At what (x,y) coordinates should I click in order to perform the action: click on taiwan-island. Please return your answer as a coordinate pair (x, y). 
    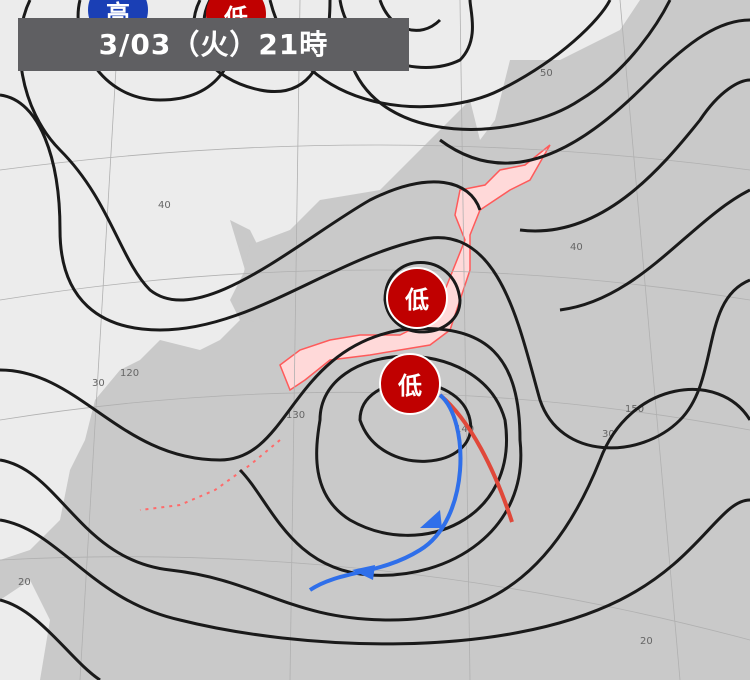
    Looking at the image, I should click on (25, 630).